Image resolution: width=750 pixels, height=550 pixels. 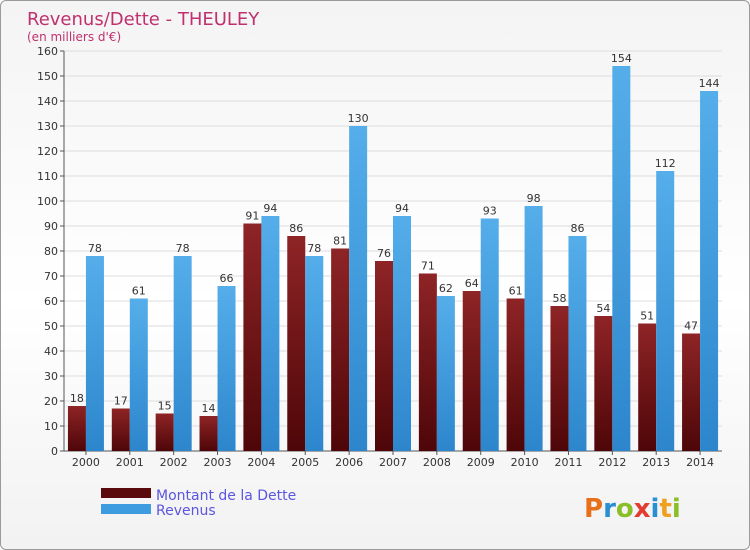 I want to click on logo-letter: i, so click(x=676, y=509).